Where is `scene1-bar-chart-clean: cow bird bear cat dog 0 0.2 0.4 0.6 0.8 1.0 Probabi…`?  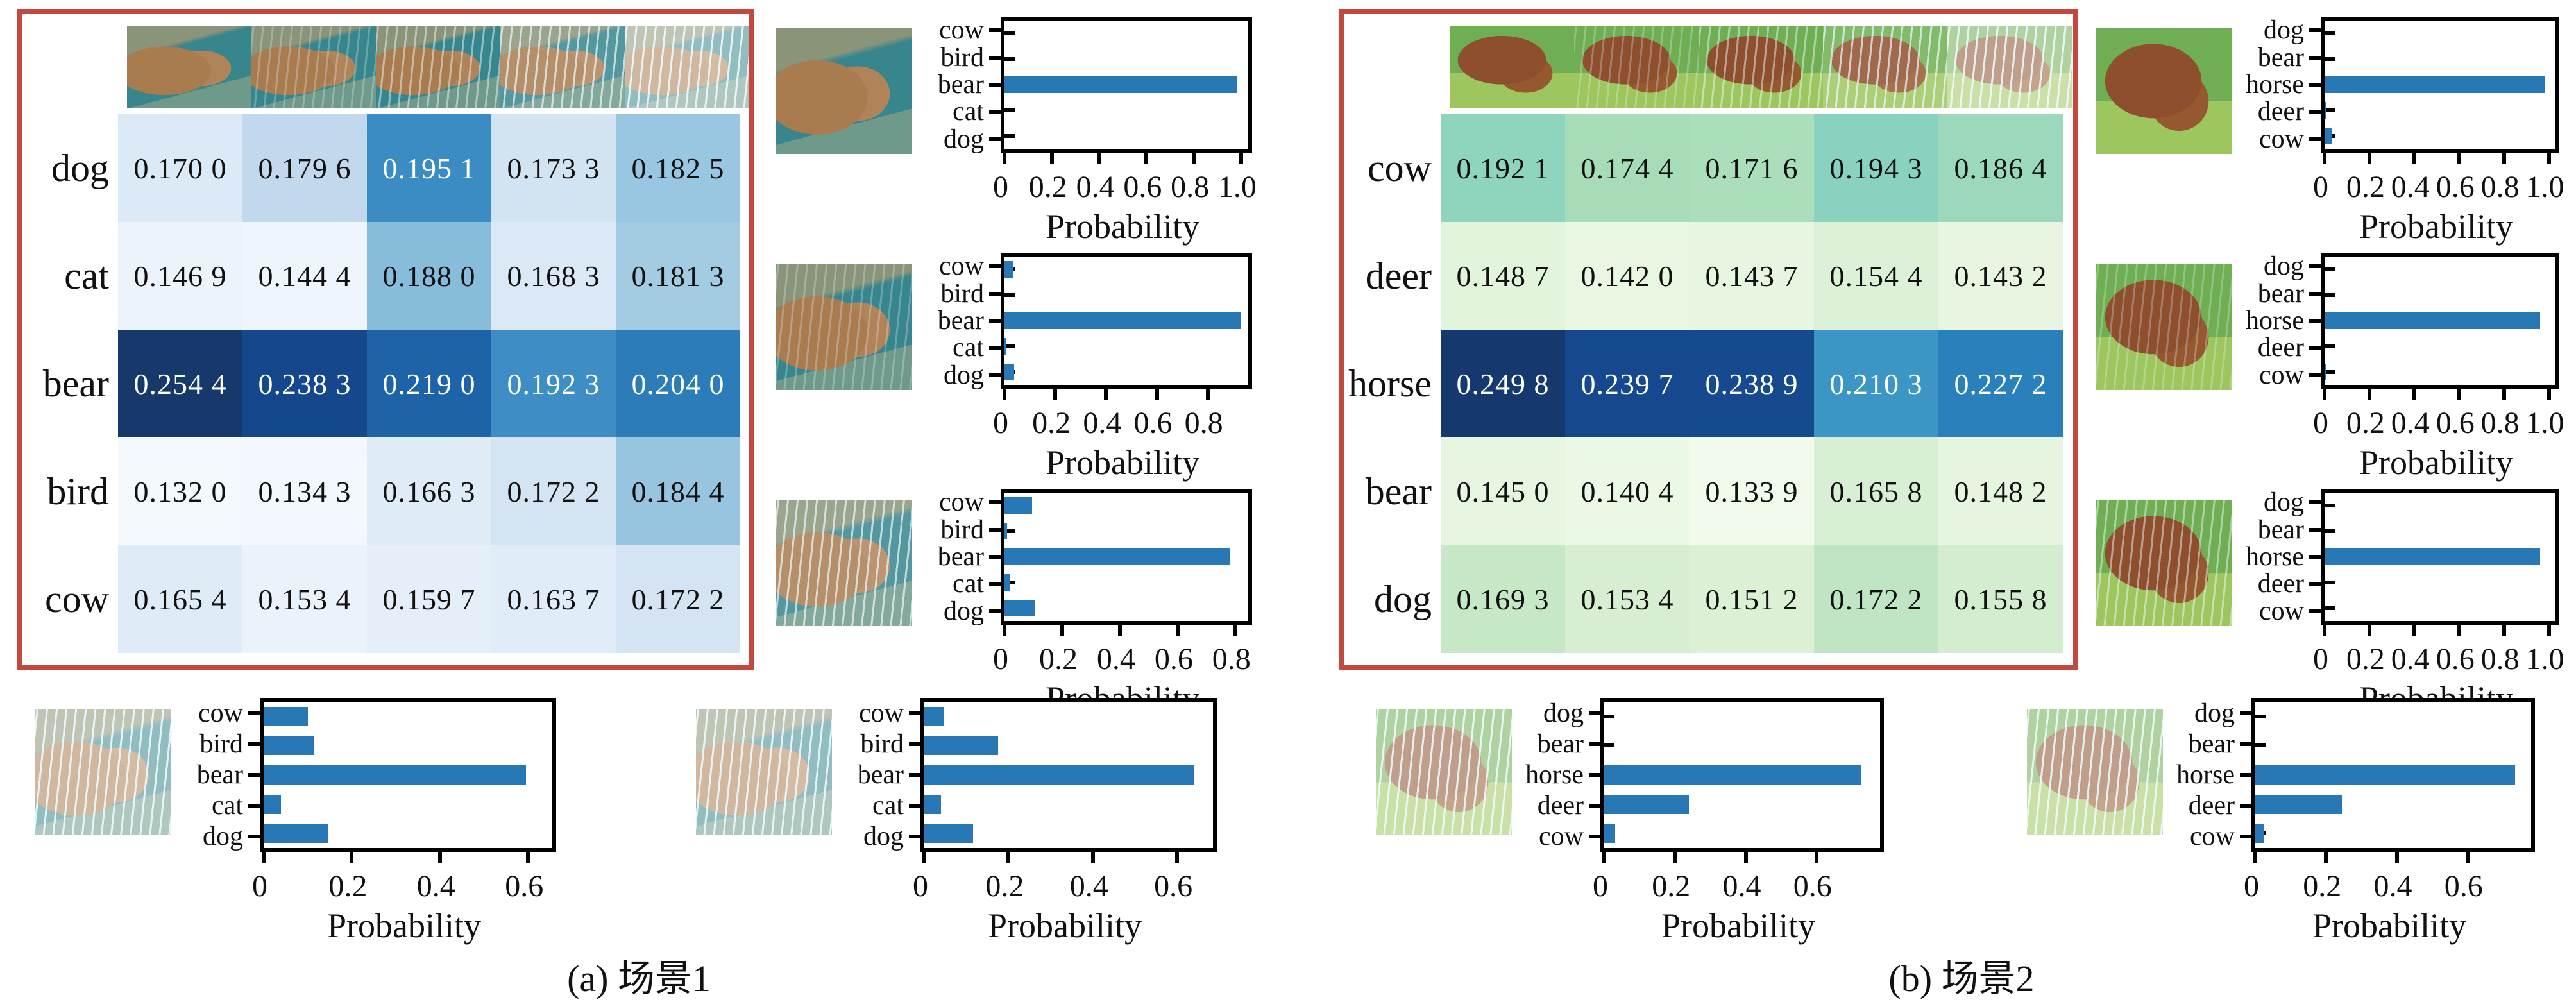 scene1-bar-chart-clean: cow bird bear cat dog 0 0.2 0.4 0.6 0.8 1.0 Probabi… is located at coordinates (1089, 131).